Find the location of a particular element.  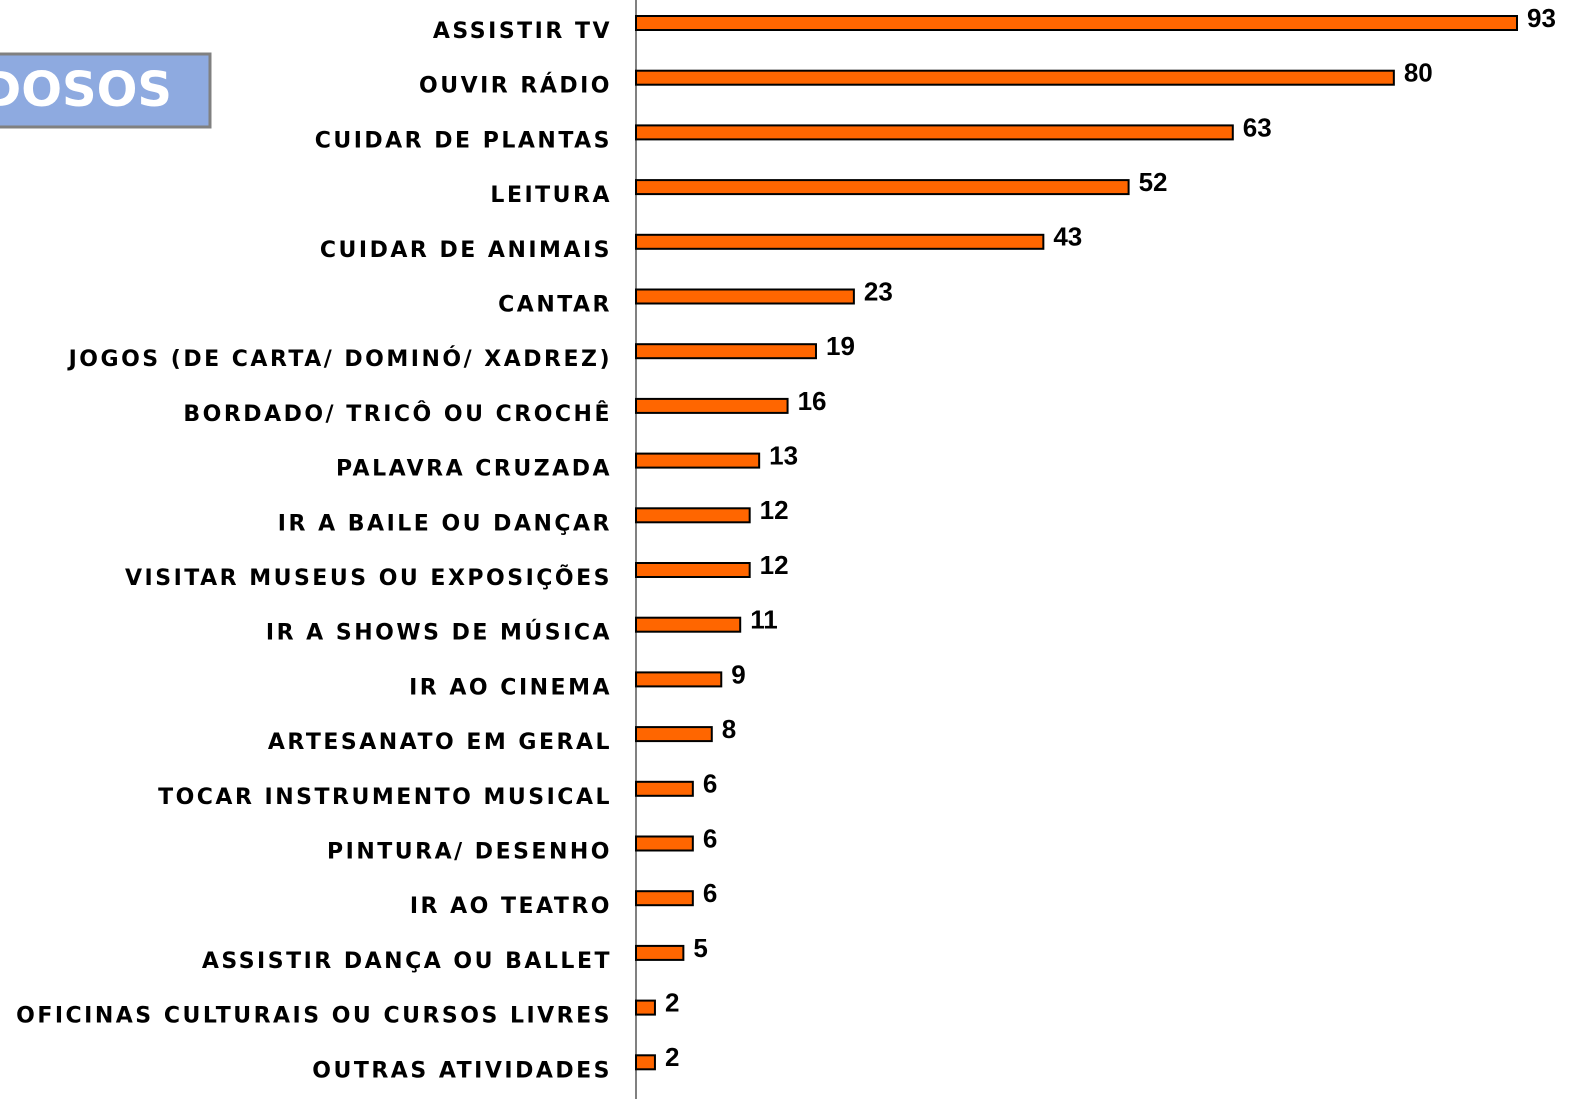

category-label: ARTESANATO EM GERAL is located at coordinates (440, 742).